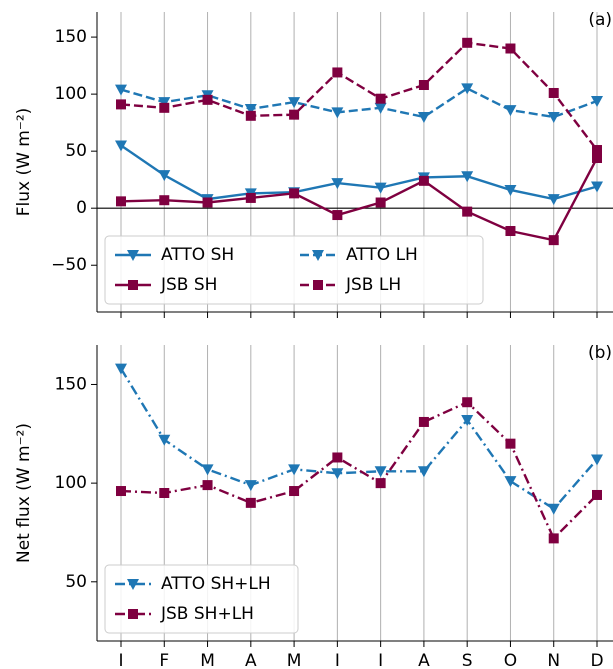 The height and width of the screenshot is (669, 613). Describe the element at coordinates (164, 660) in the screenshot. I see `x-tick-label: F` at that location.